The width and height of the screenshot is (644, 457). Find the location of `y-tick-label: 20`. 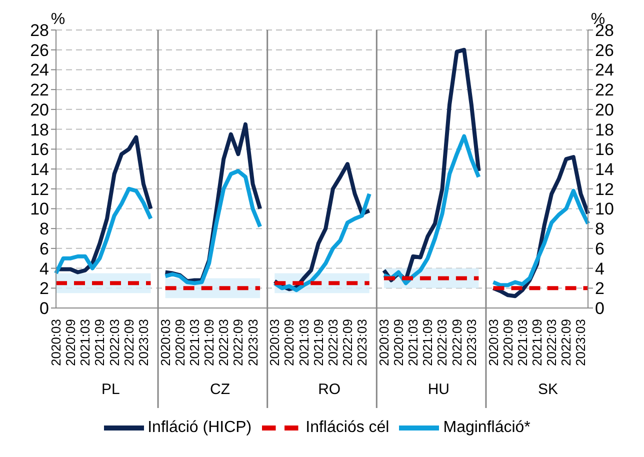

y-tick-label: 20 is located at coordinates (39, 110).